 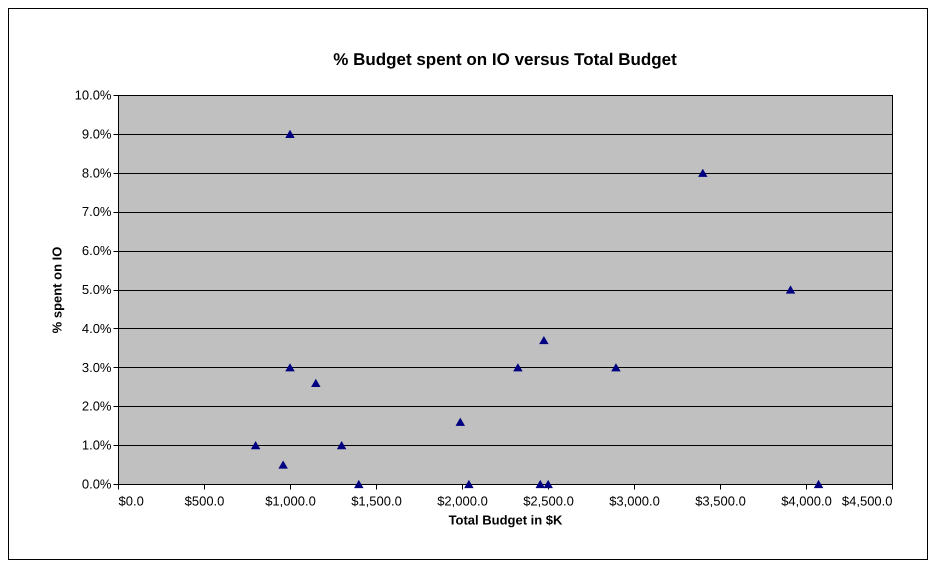 I want to click on chart-title: % Budget spent on IO versus Total Budget, so click(x=505, y=59).